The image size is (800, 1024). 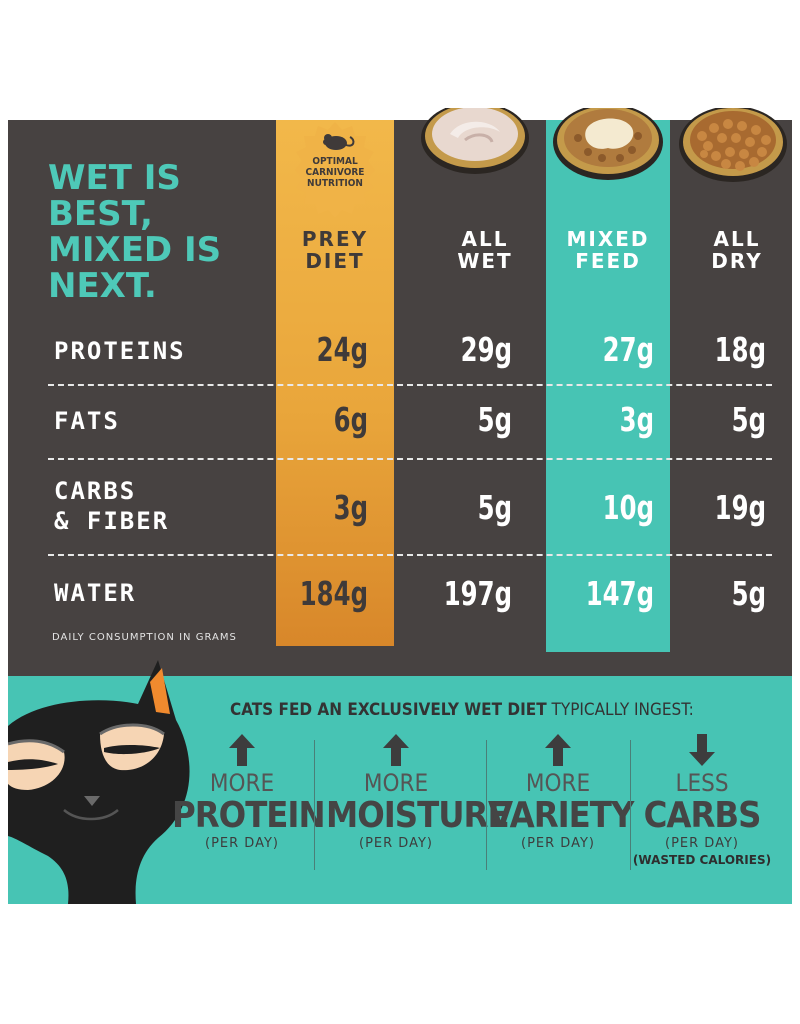 What do you see at coordinates (95, 593) in the screenshot?
I see `row-label-water: WATER` at bounding box center [95, 593].